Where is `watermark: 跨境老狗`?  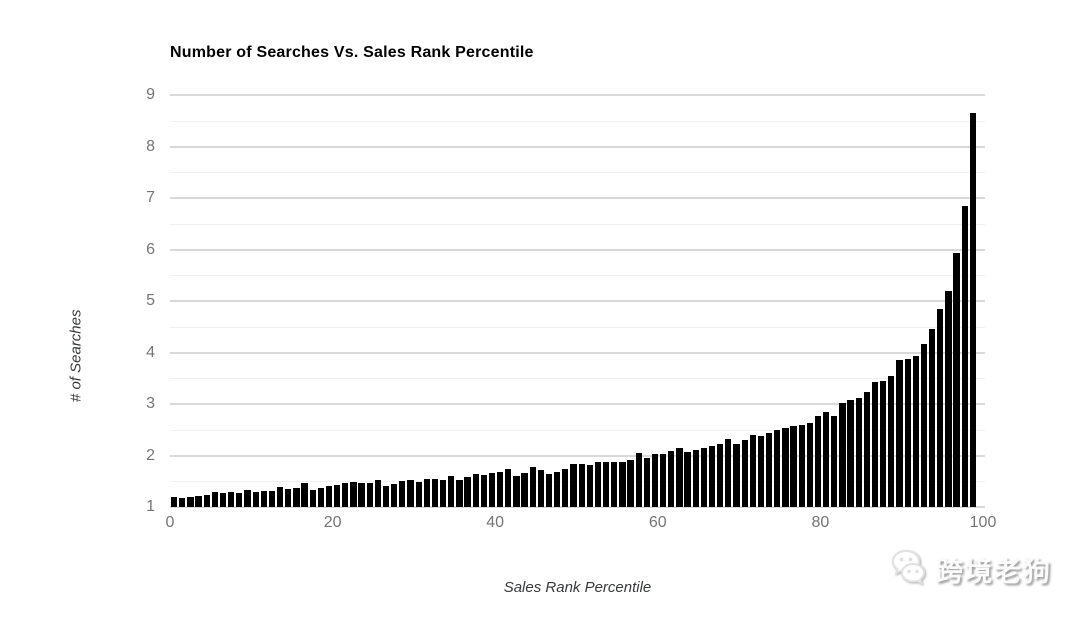 watermark: 跨境老狗 is located at coordinates (967, 569).